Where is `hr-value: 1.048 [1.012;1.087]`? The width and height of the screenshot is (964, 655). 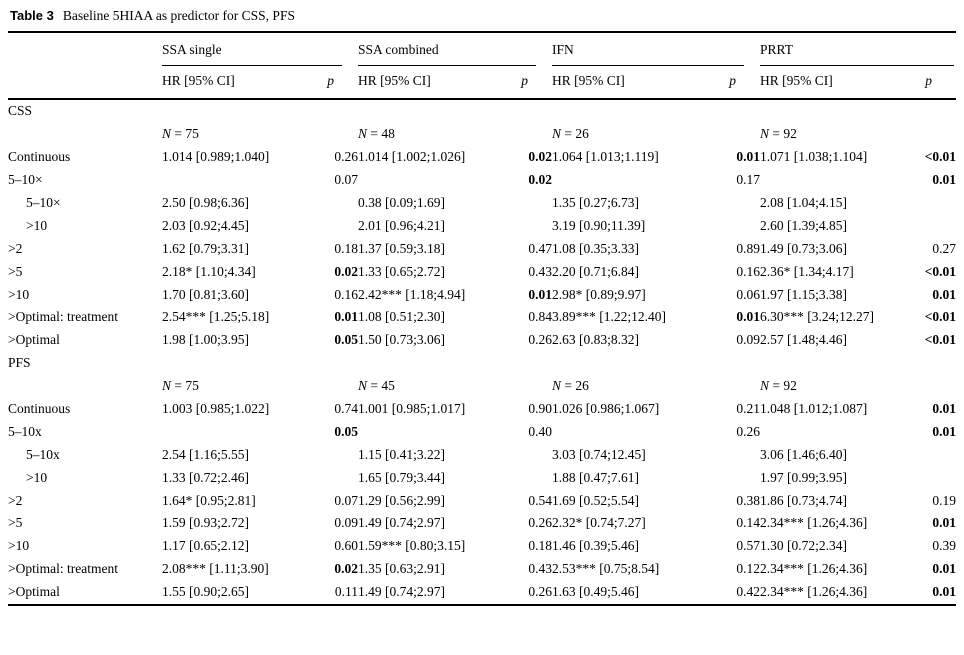
hr-value: 1.048 [1.012;1.087] is located at coordinates (814, 409).